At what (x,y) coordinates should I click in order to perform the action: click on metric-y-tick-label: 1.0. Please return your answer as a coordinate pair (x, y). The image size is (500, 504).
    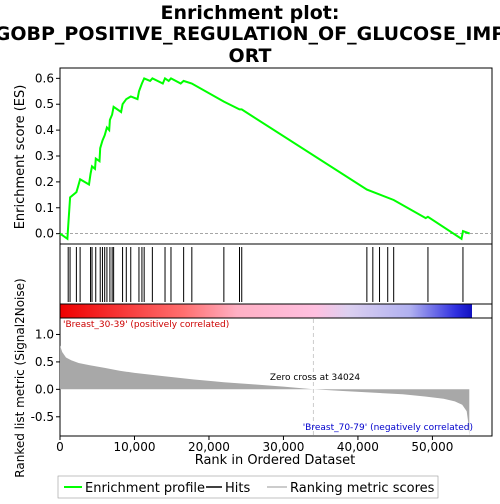
    Looking at the image, I should click on (44, 334).